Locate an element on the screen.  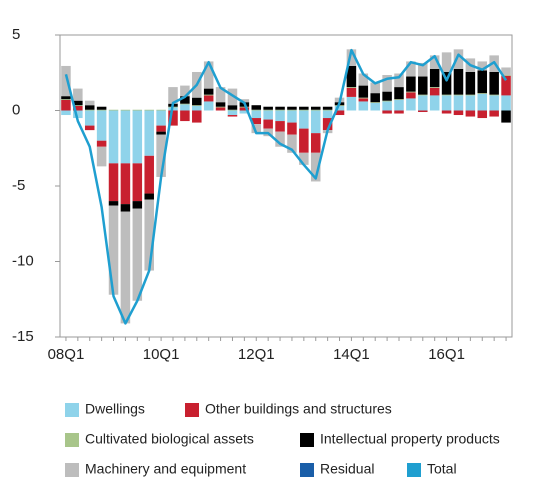
y-tick-label: -15 is located at coordinates (23, 336).